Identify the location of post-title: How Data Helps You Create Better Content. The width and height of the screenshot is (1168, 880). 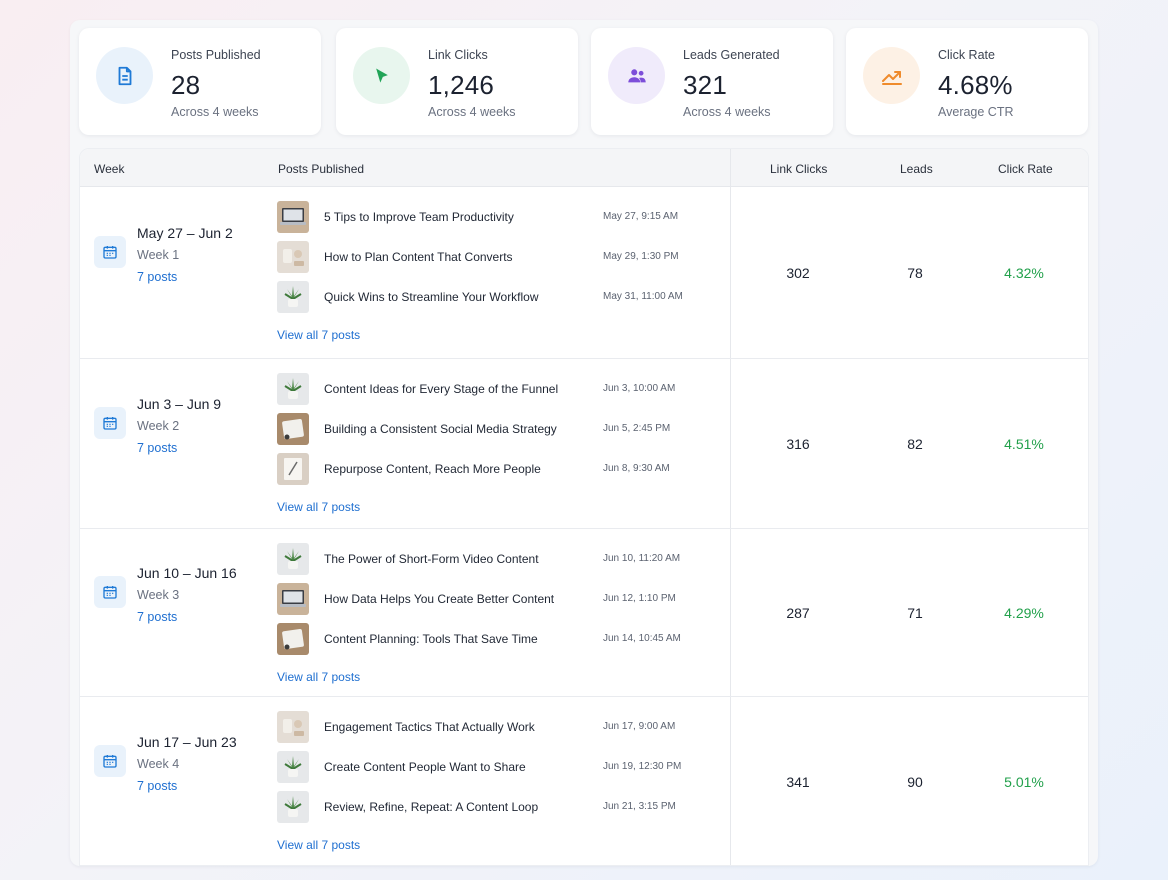
(439, 599).